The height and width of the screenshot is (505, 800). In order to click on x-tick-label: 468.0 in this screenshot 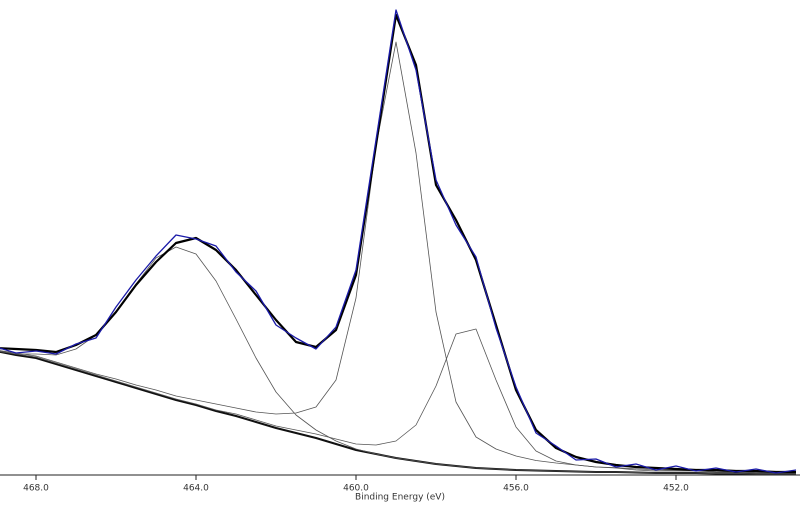, I will do `click(36, 489)`.